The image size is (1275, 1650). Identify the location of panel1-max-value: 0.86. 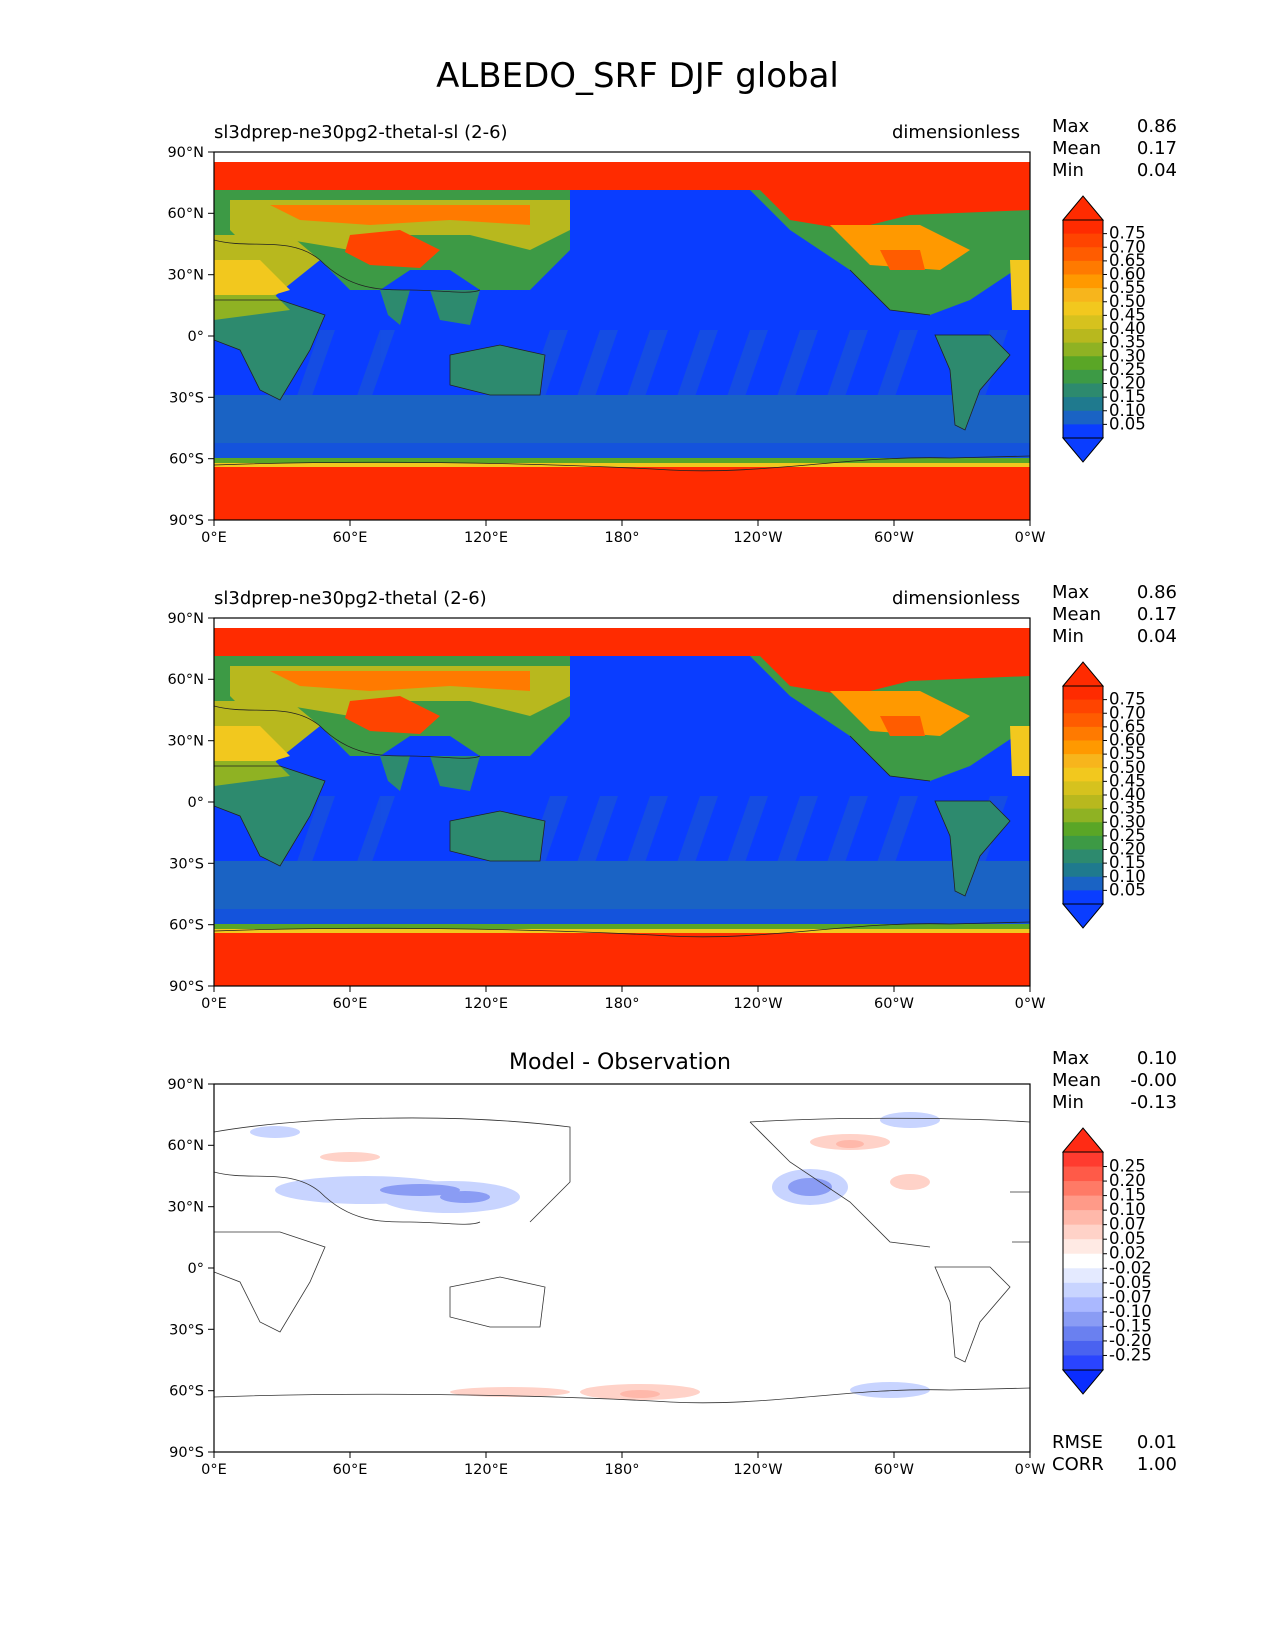
(1156, 126).